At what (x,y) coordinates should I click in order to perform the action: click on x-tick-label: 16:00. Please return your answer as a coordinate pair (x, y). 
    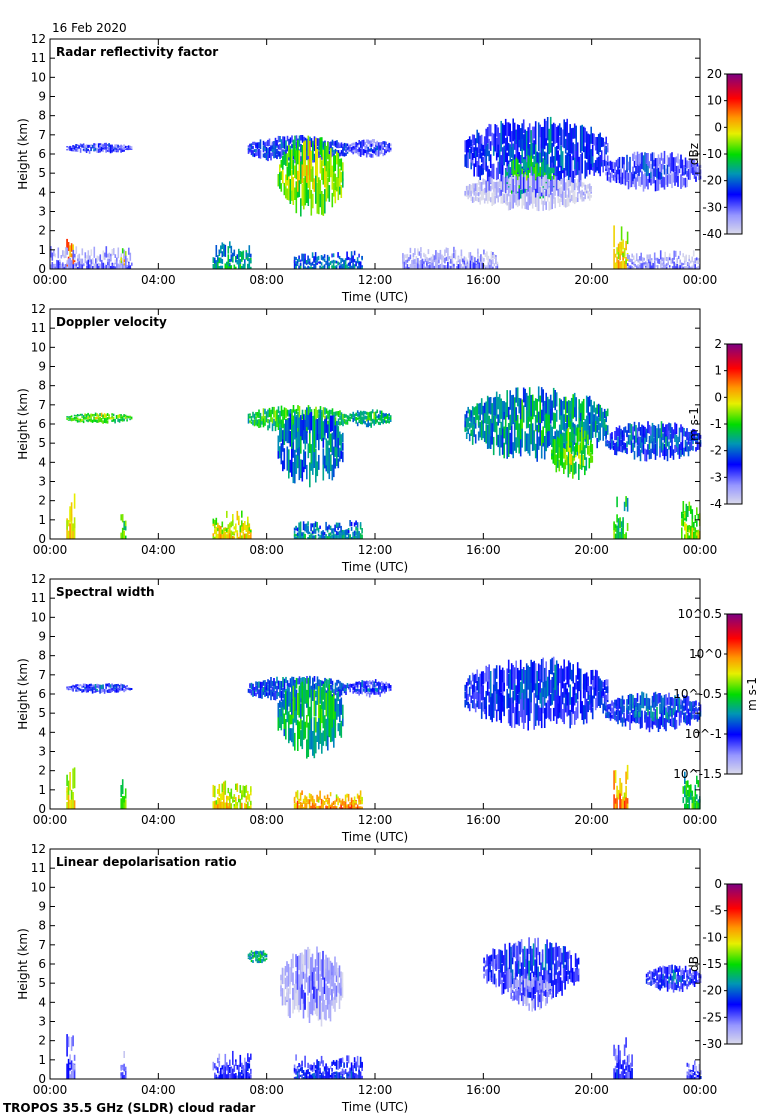
    Looking at the image, I should click on (483, 550).